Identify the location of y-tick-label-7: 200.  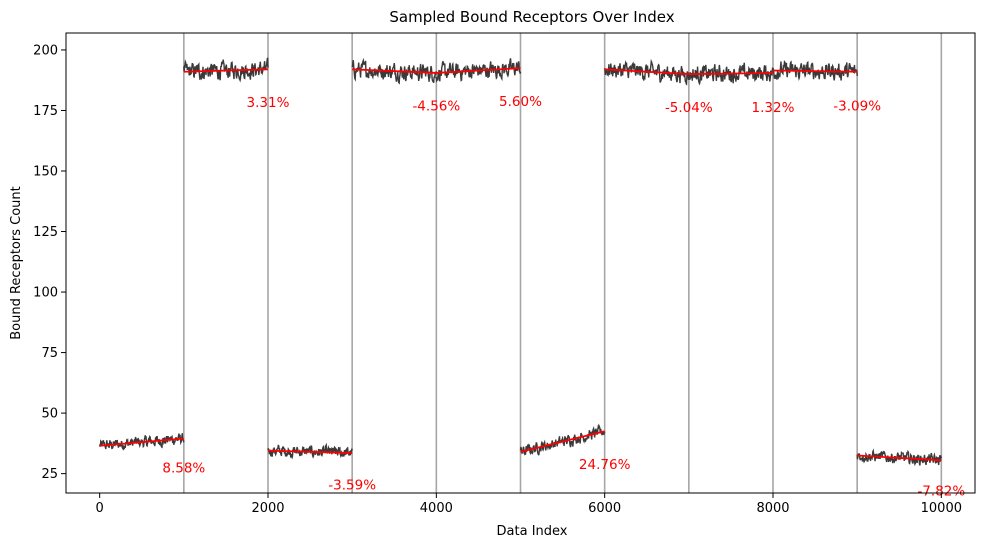
(45, 50).